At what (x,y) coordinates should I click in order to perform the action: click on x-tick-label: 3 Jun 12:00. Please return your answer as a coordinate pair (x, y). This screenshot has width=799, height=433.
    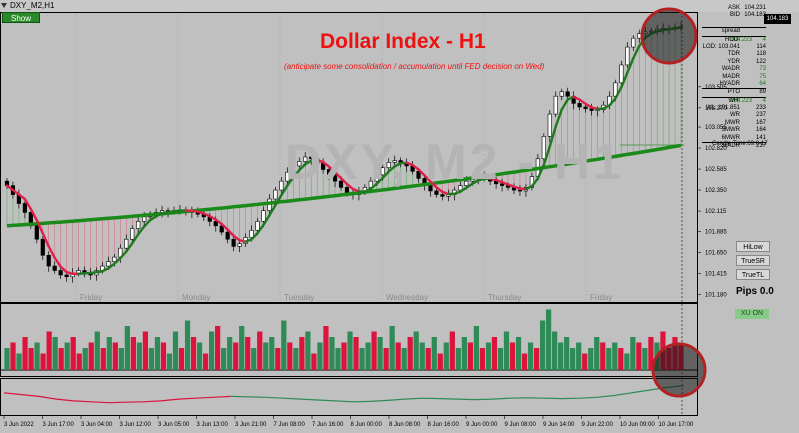
    Looking at the image, I should click on (136, 425).